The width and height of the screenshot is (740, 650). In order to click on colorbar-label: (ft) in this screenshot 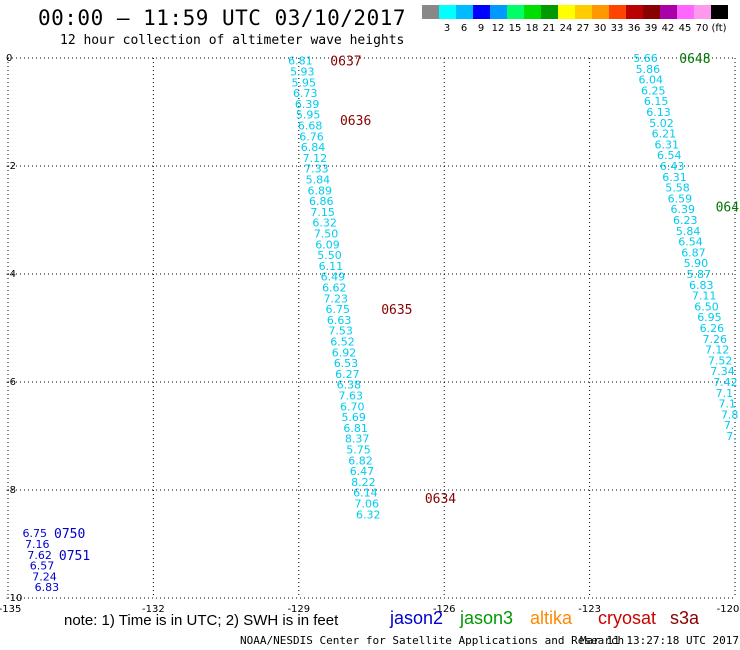, I will do `click(719, 28)`.